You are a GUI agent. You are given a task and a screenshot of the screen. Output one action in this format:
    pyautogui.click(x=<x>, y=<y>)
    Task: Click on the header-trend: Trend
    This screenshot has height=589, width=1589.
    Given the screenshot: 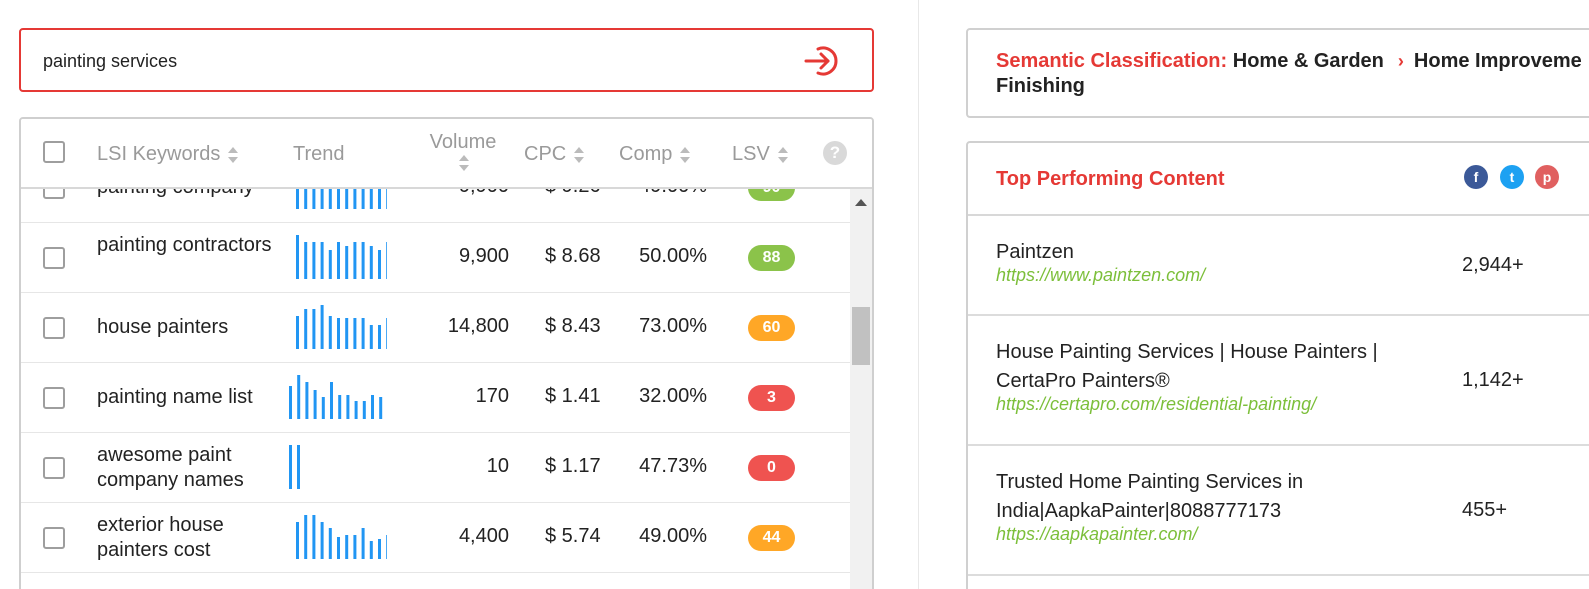 What is the action you would take?
    pyautogui.click(x=319, y=154)
    